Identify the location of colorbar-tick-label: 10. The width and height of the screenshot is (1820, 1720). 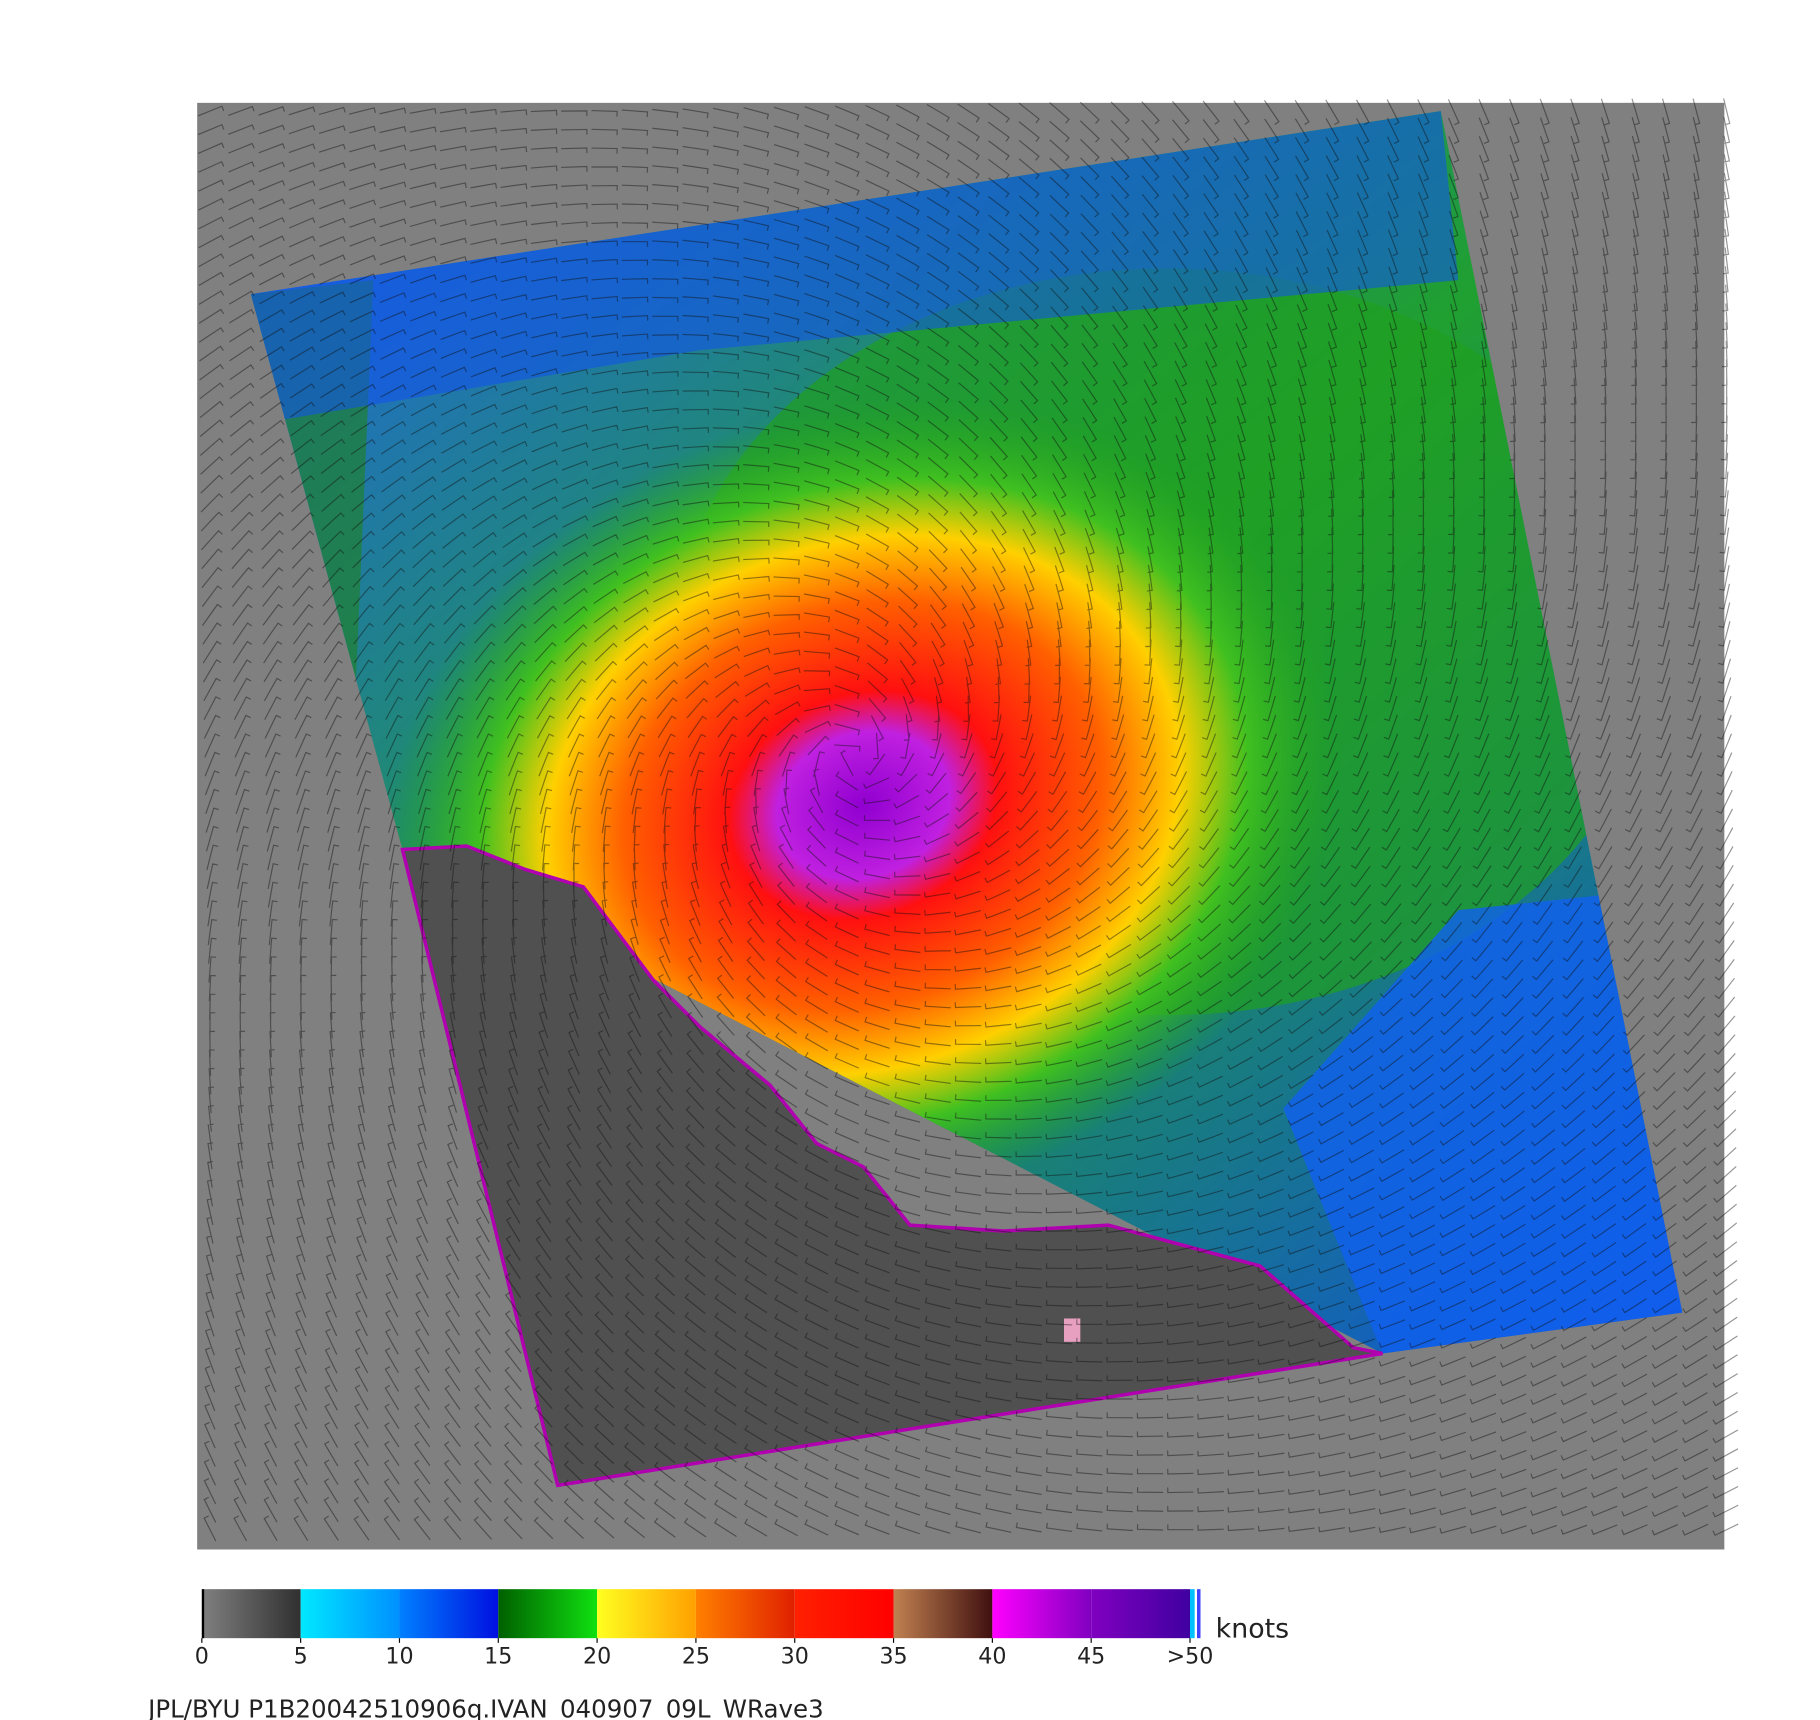
(399, 1656).